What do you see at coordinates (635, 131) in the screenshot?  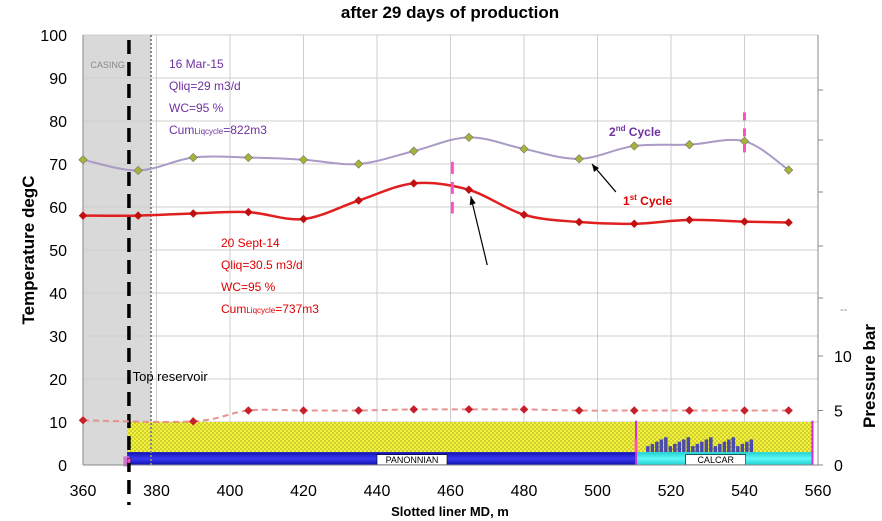 I see `cycle2-label: 2nd Cycle` at bounding box center [635, 131].